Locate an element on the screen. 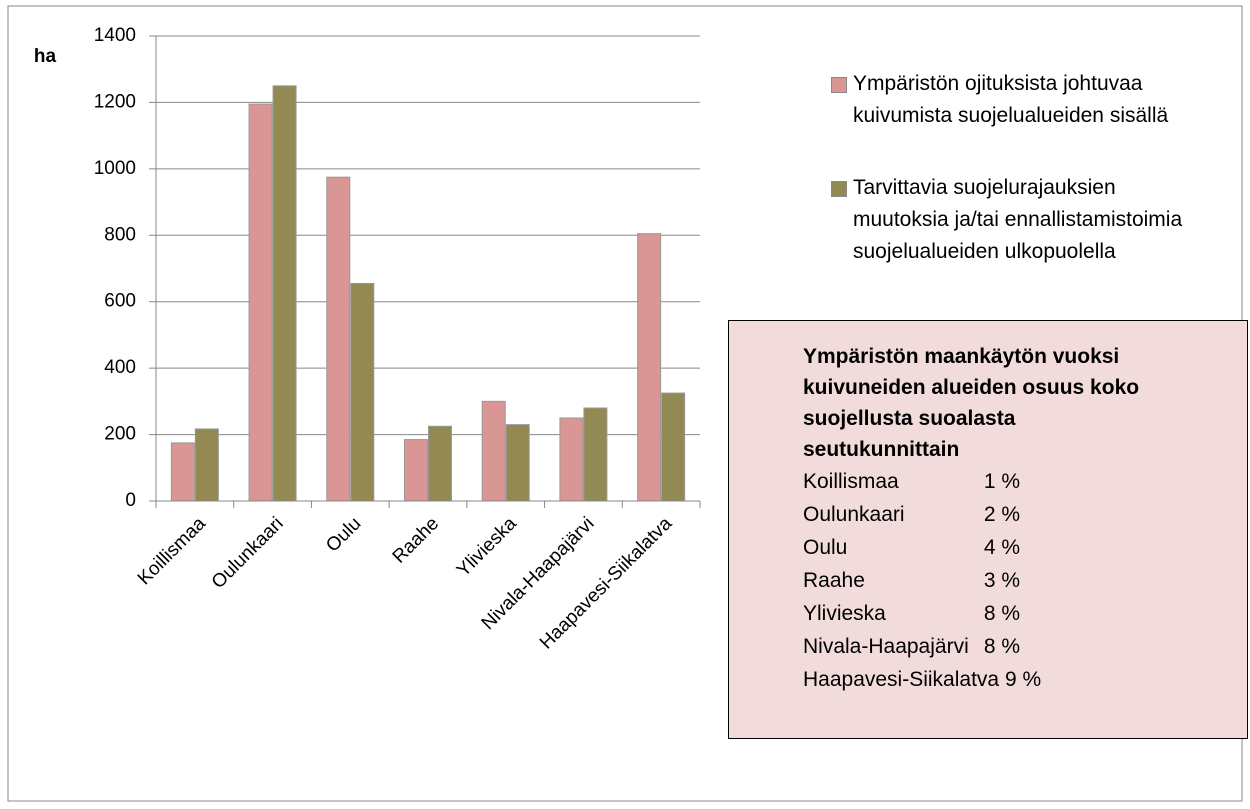  x-tick-label: Oulu is located at coordinates (343, 534).